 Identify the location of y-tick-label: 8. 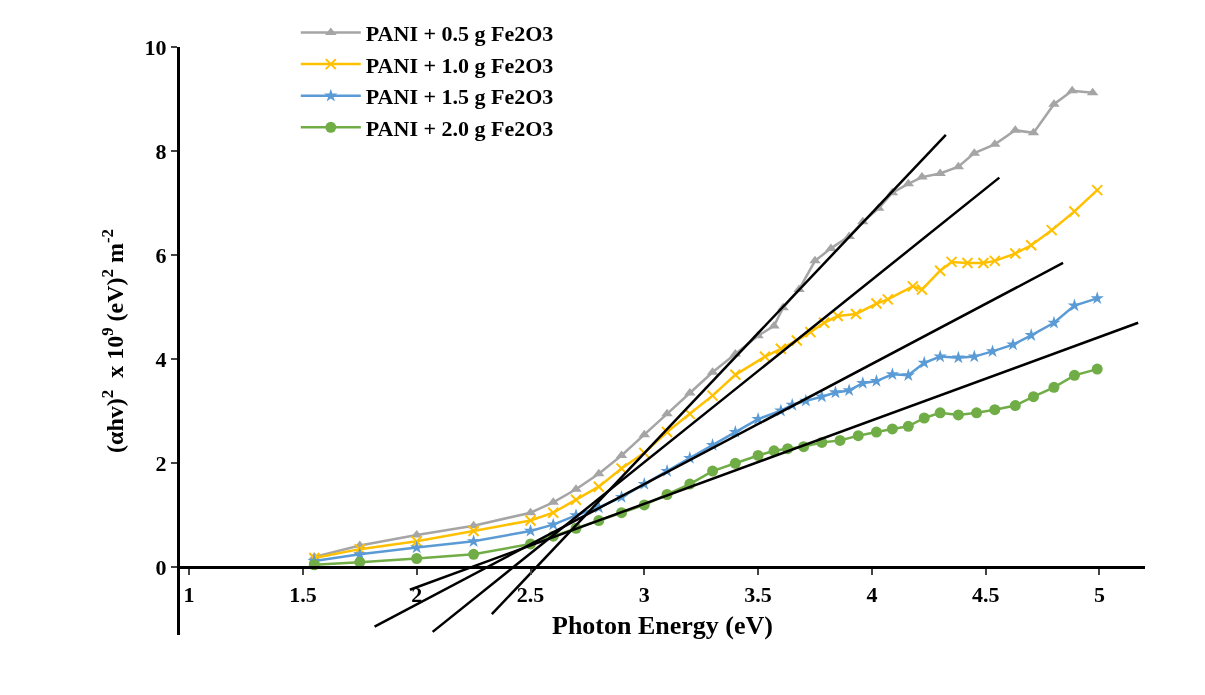
(161, 151).